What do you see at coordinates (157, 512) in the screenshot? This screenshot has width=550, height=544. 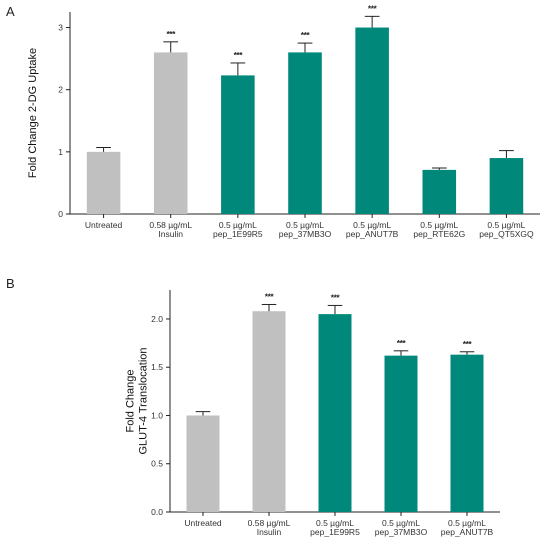 I see `y-tick-label: 0.0` at bounding box center [157, 512].